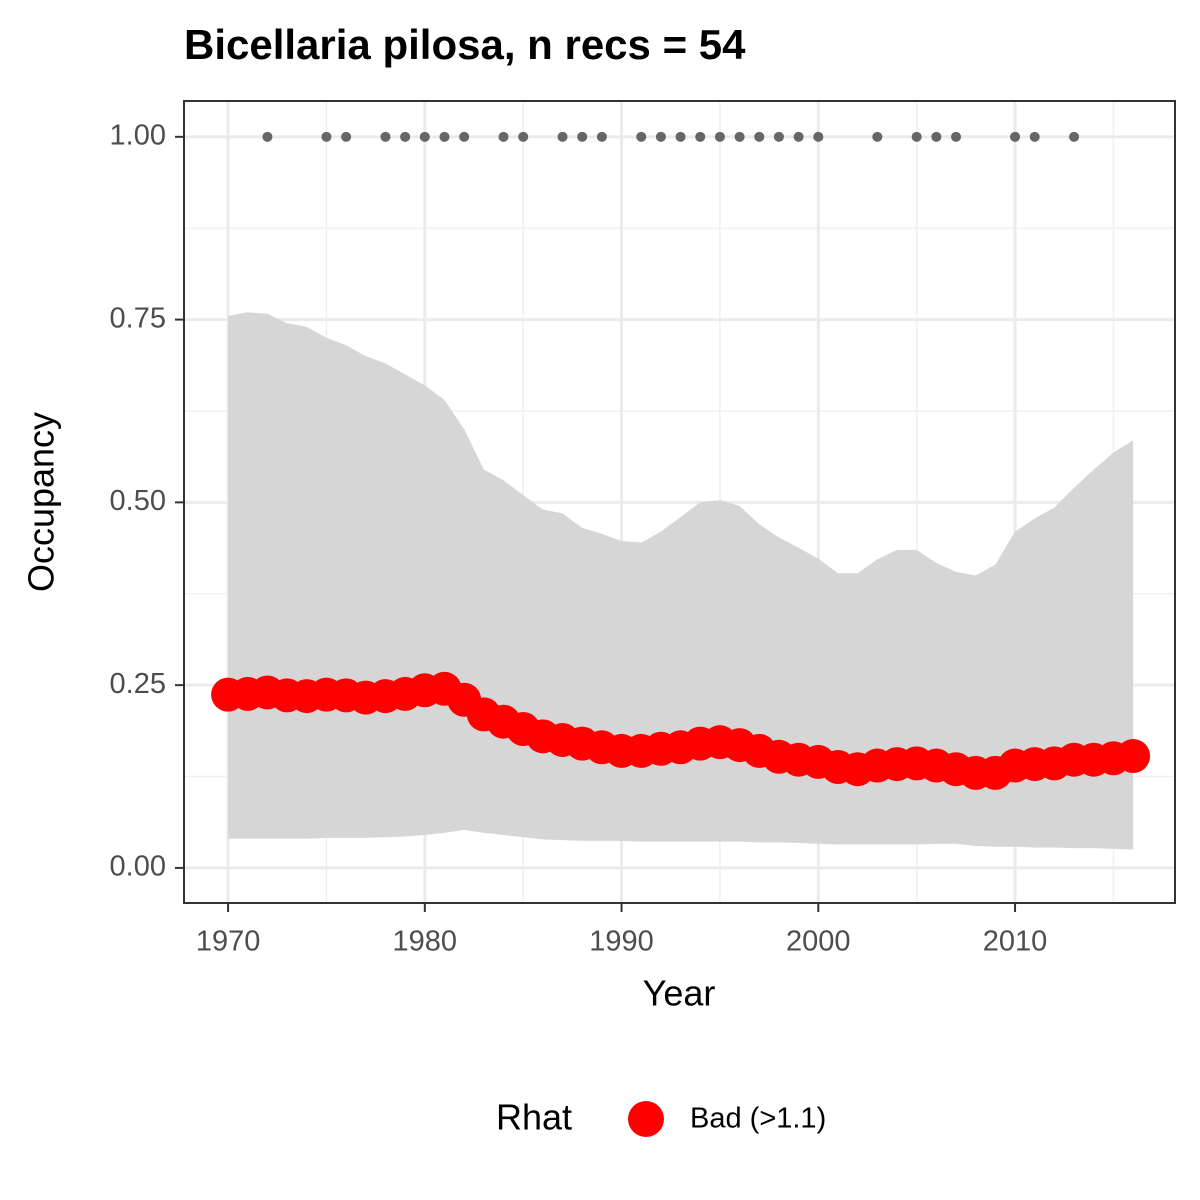 Image resolution: width=1200 pixels, height=1200 pixels. Describe the element at coordinates (1015, 942) in the screenshot. I see `x-tick-label: 2010` at that location.